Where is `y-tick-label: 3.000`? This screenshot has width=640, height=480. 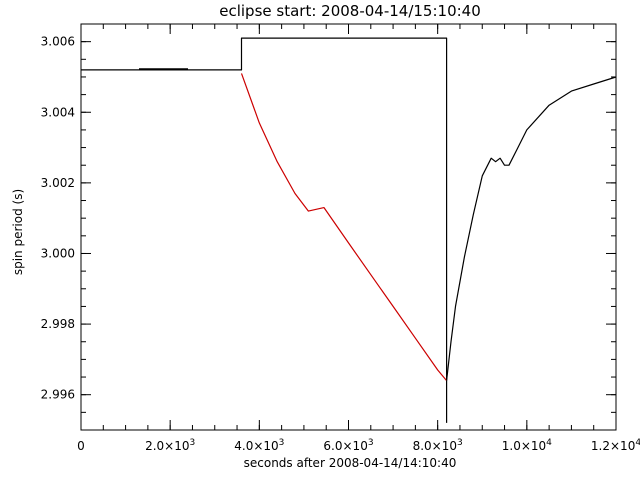
y-tick-label: 3.000 is located at coordinates (58, 253).